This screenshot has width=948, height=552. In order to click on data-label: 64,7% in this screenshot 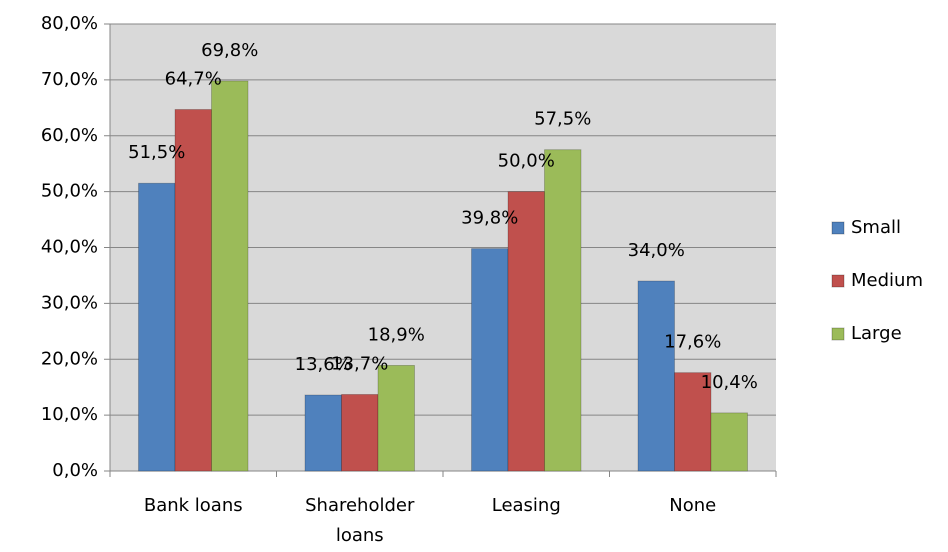, I will do `click(193, 78)`.